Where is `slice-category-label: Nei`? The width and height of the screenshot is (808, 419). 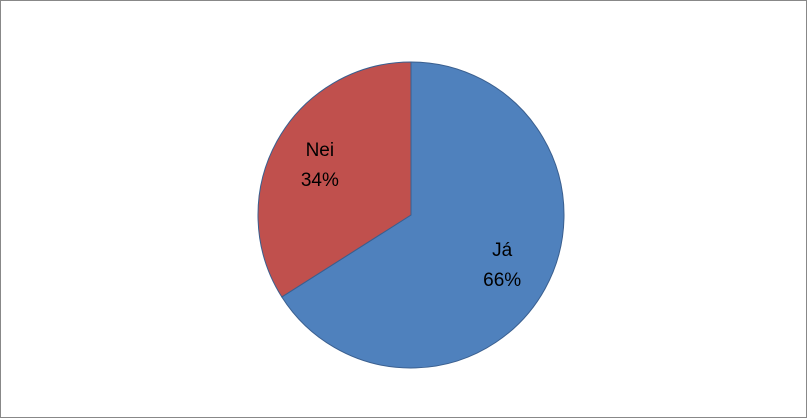 slice-category-label: Nei is located at coordinates (320, 150).